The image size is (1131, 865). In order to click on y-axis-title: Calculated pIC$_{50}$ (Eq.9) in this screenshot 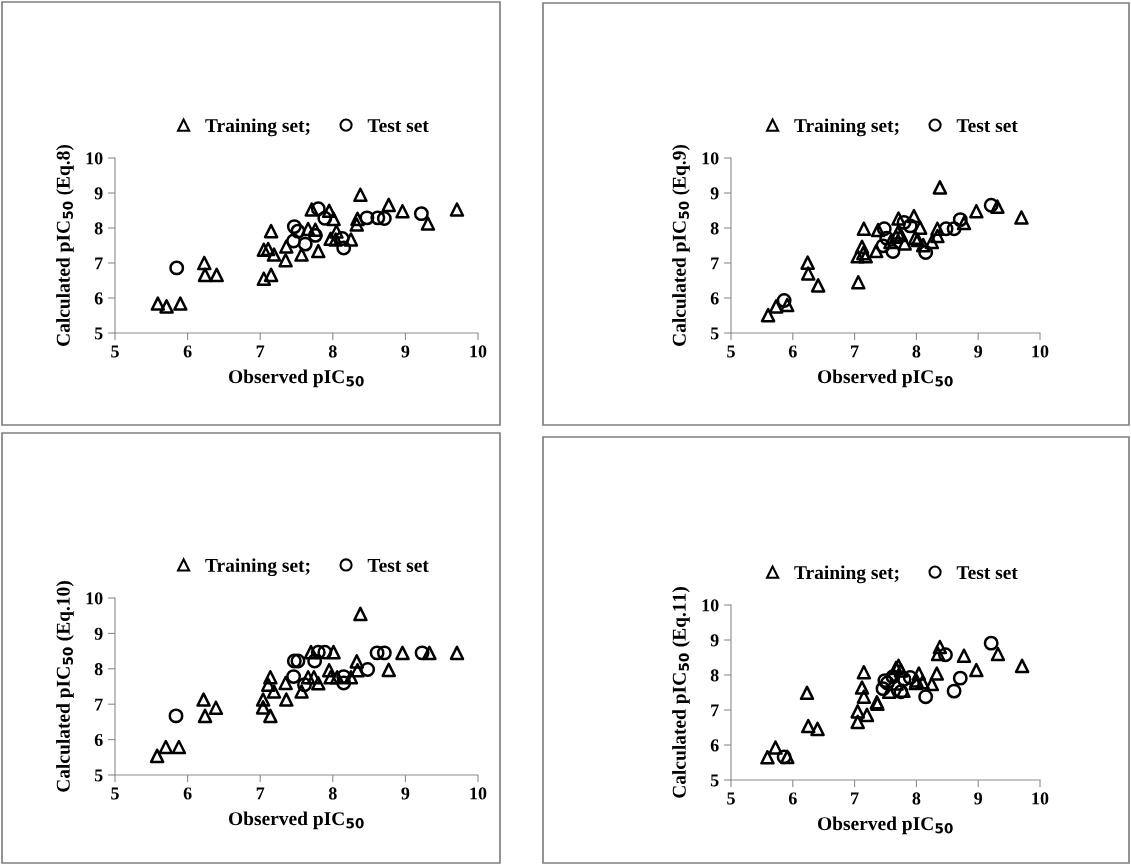, I will do `click(681, 245)`.